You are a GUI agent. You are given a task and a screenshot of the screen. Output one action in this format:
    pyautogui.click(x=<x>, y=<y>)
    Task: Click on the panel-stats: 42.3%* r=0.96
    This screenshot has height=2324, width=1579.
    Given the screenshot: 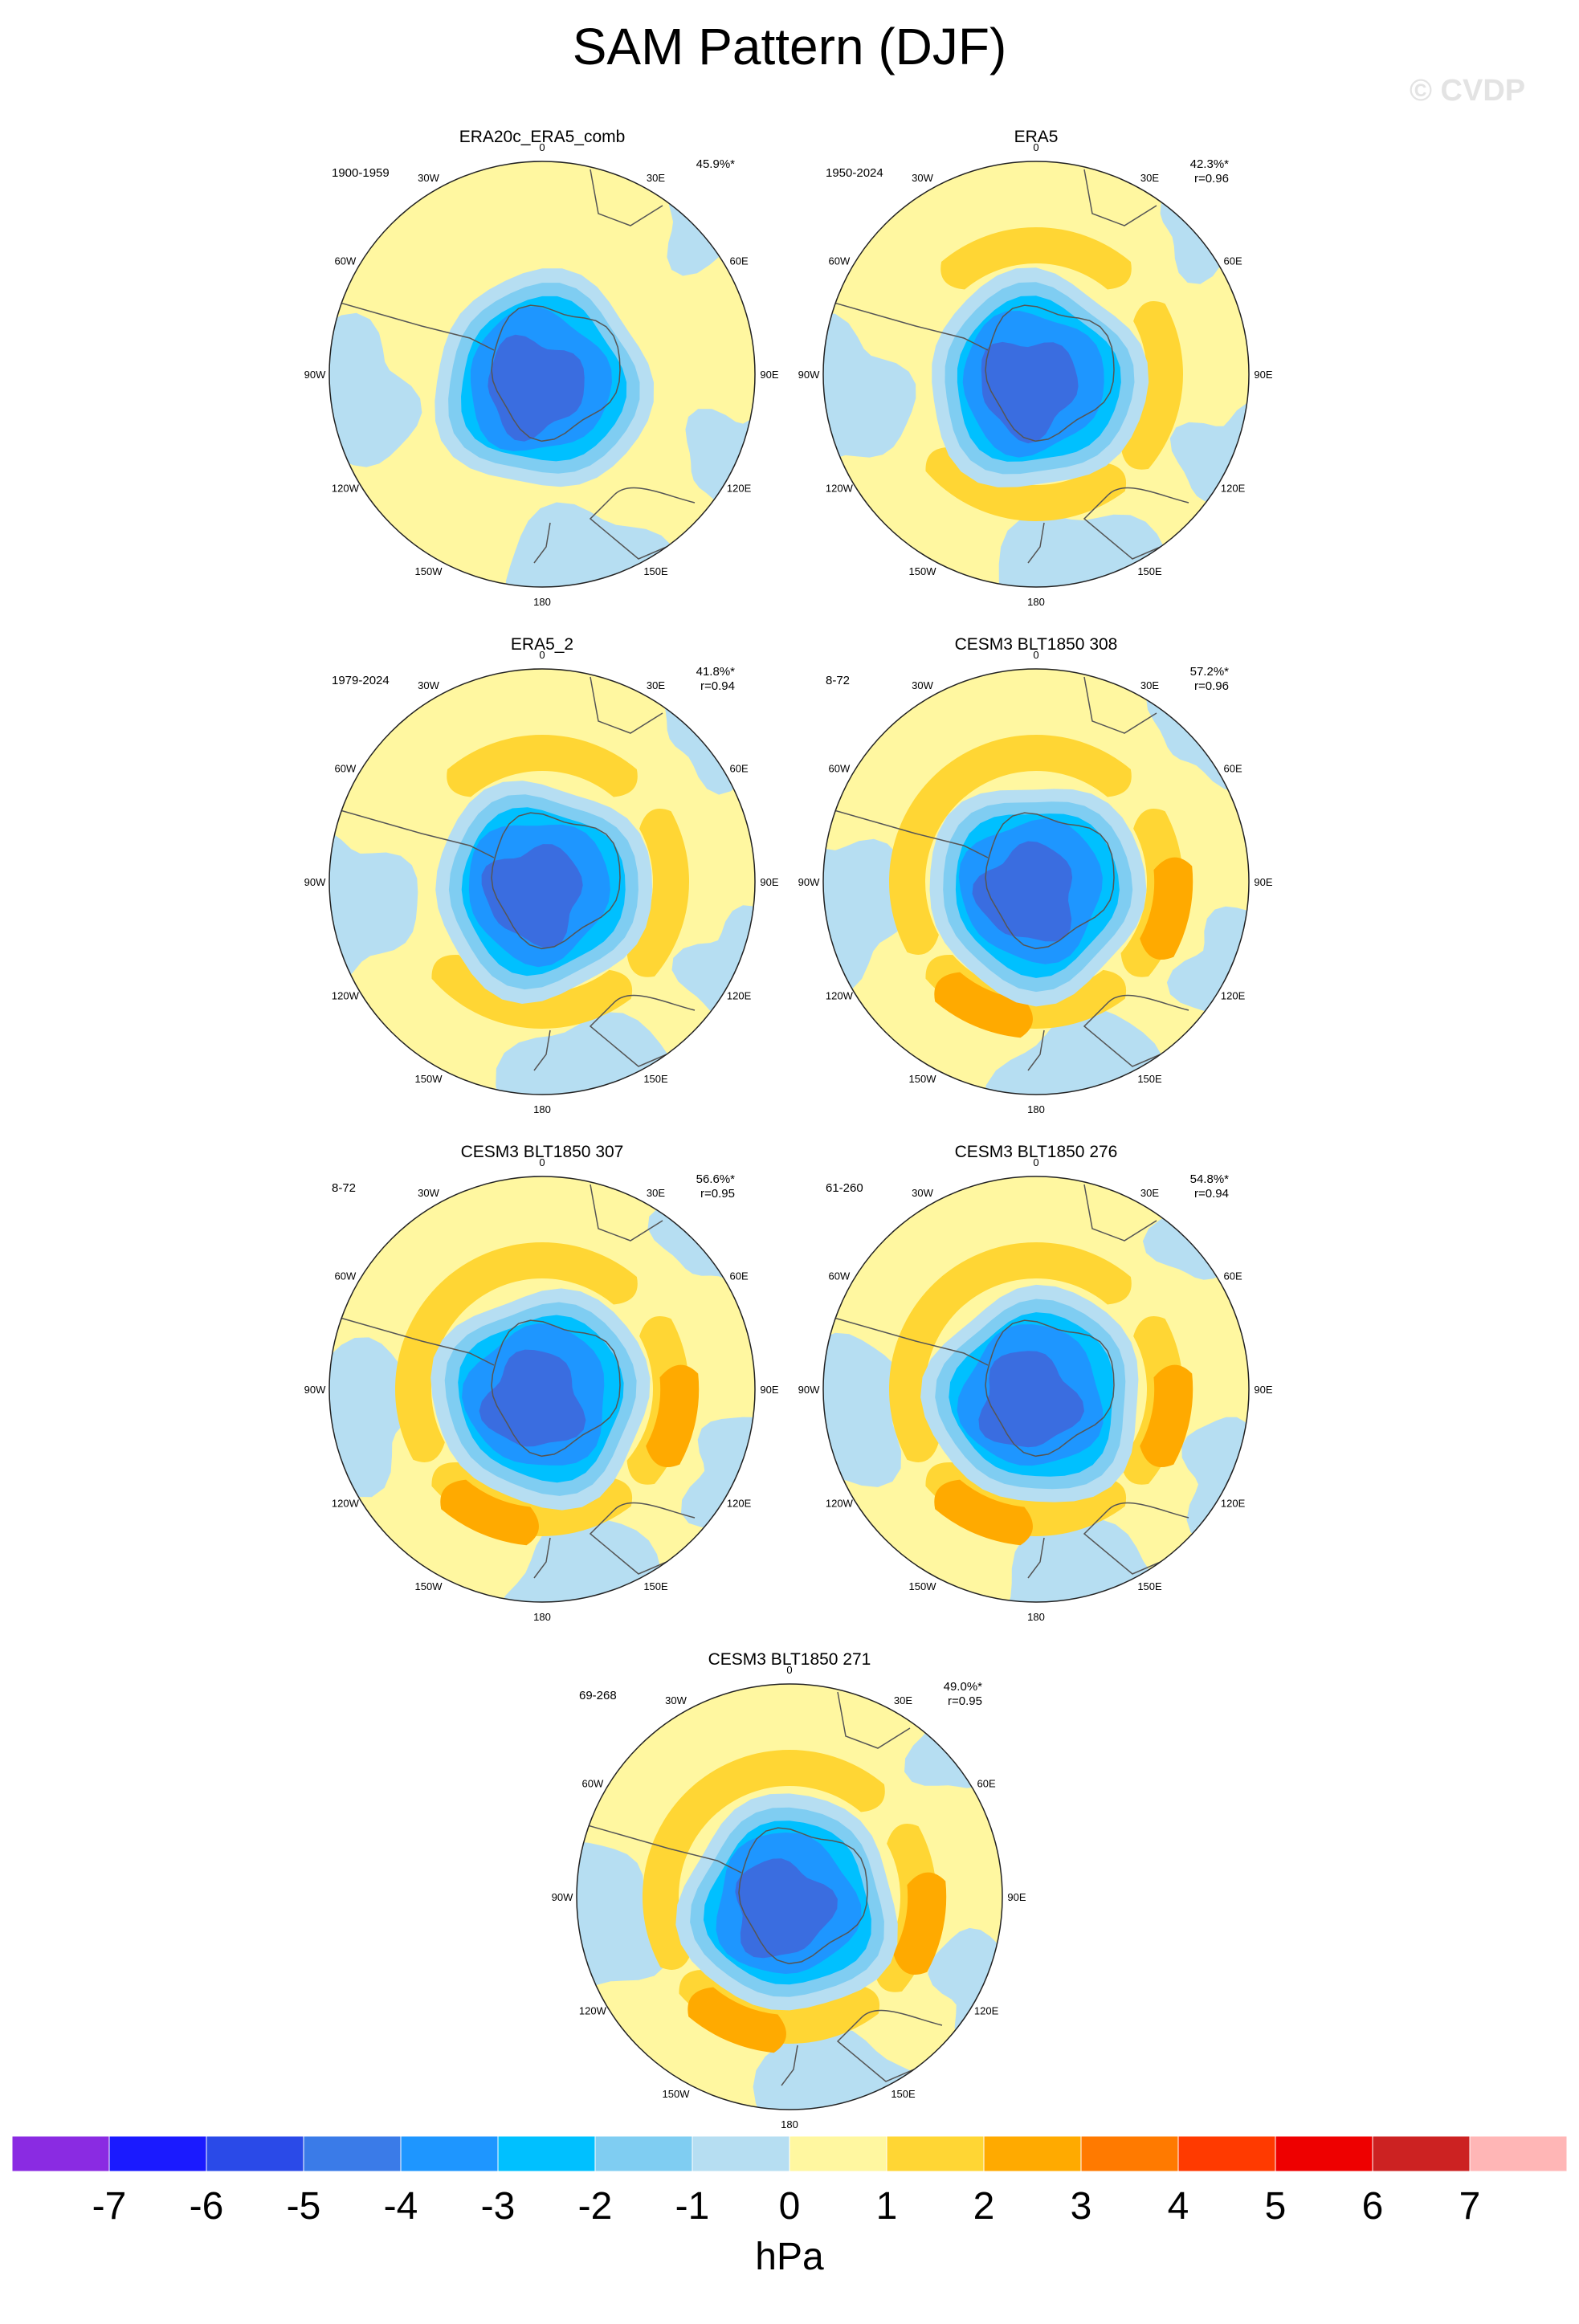 What is the action you would take?
    pyautogui.click(x=1180, y=172)
    